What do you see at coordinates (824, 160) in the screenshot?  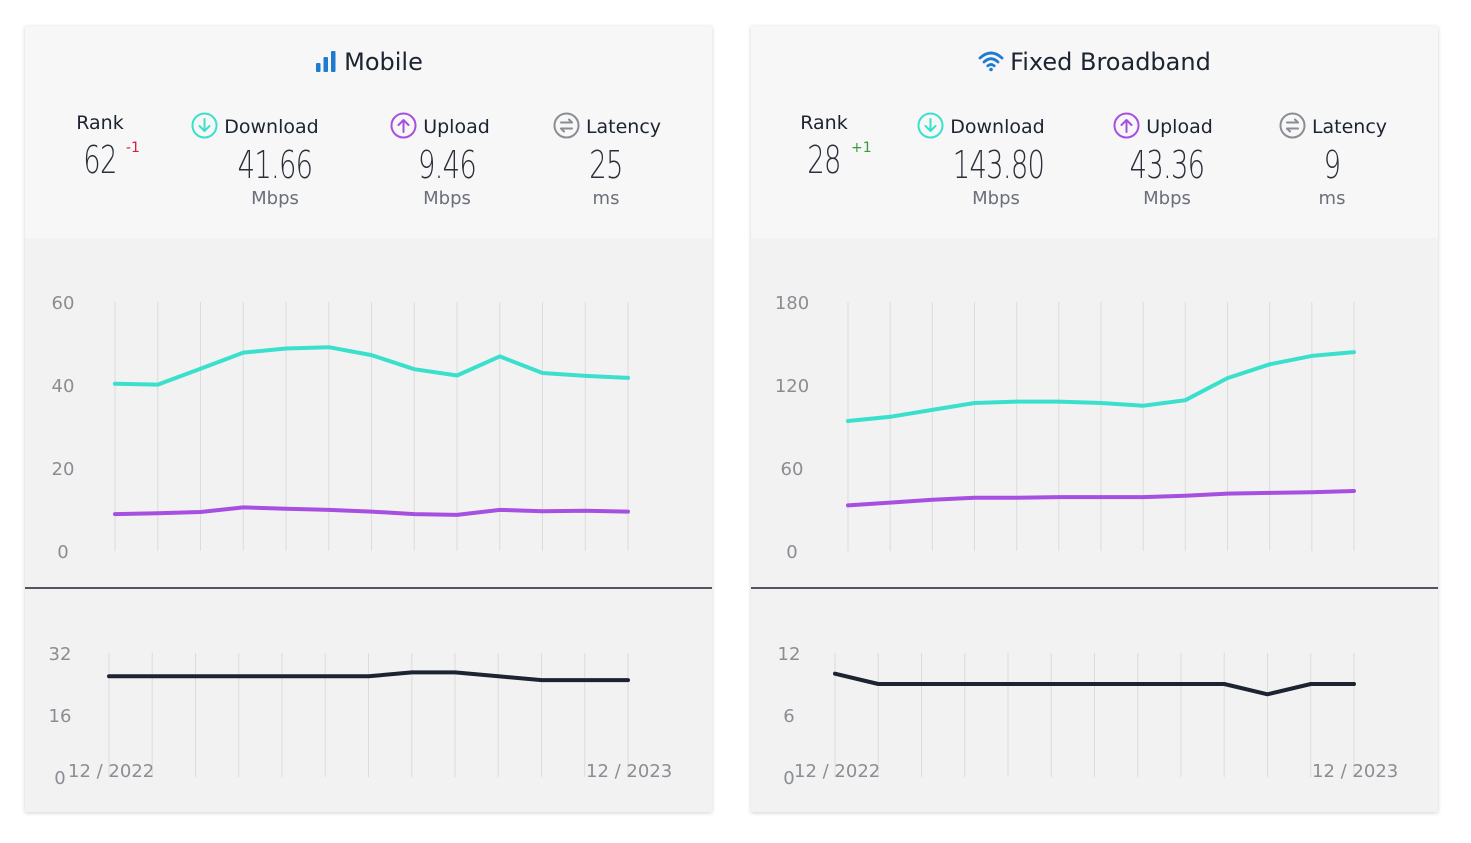 I see `fixed-rank-value: 28` at bounding box center [824, 160].